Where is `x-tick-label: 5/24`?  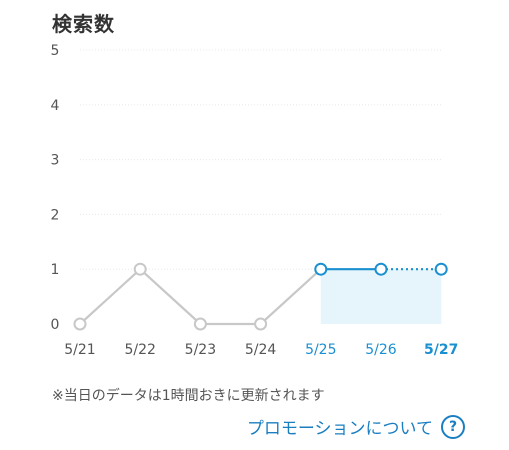 x-tick-label: 5/24 is located at coordinates (261, 350).